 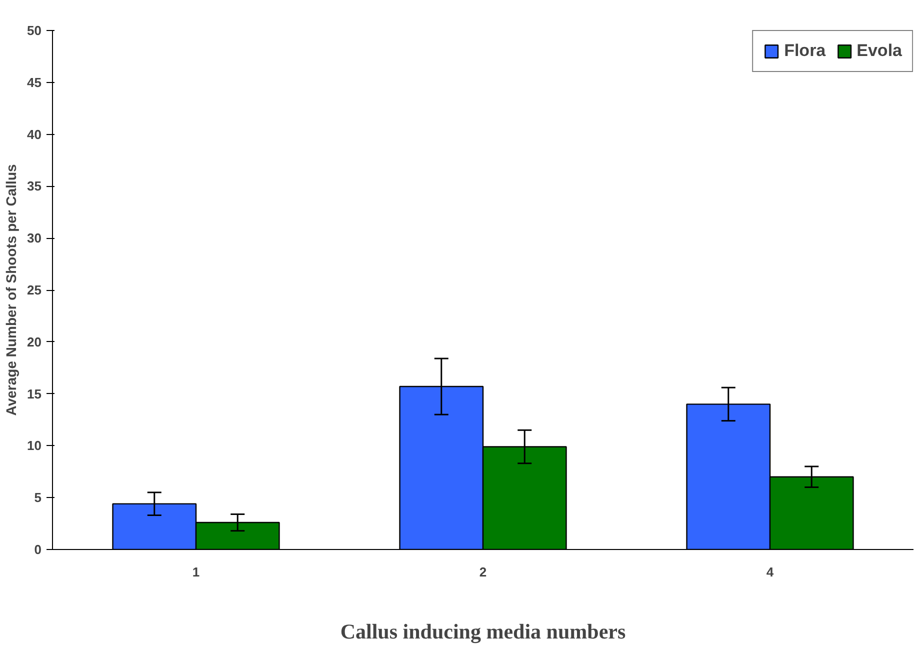 What do you see at coordinates (34, 394) in the screenshot?
I see `y-tick-label: 15` at bounding box center [34, 394].